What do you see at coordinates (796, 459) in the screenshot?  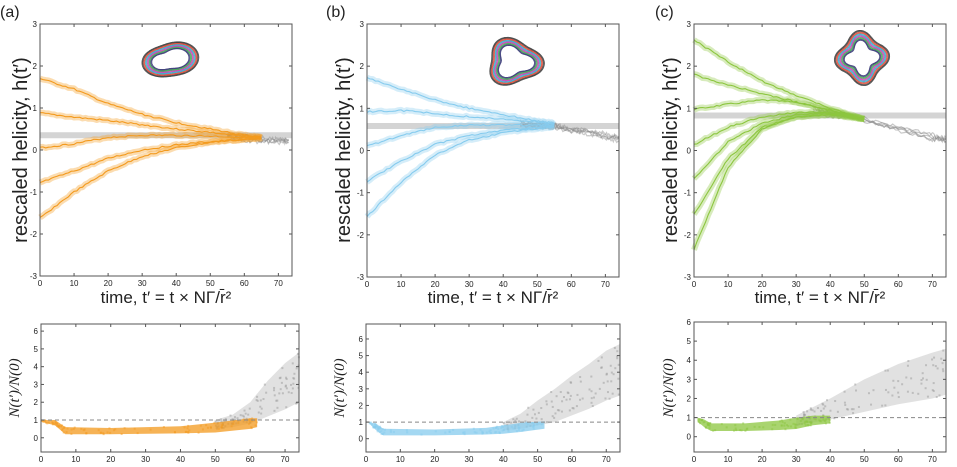 I see `x-tick-label: 30` at bounding box center [796, 459].